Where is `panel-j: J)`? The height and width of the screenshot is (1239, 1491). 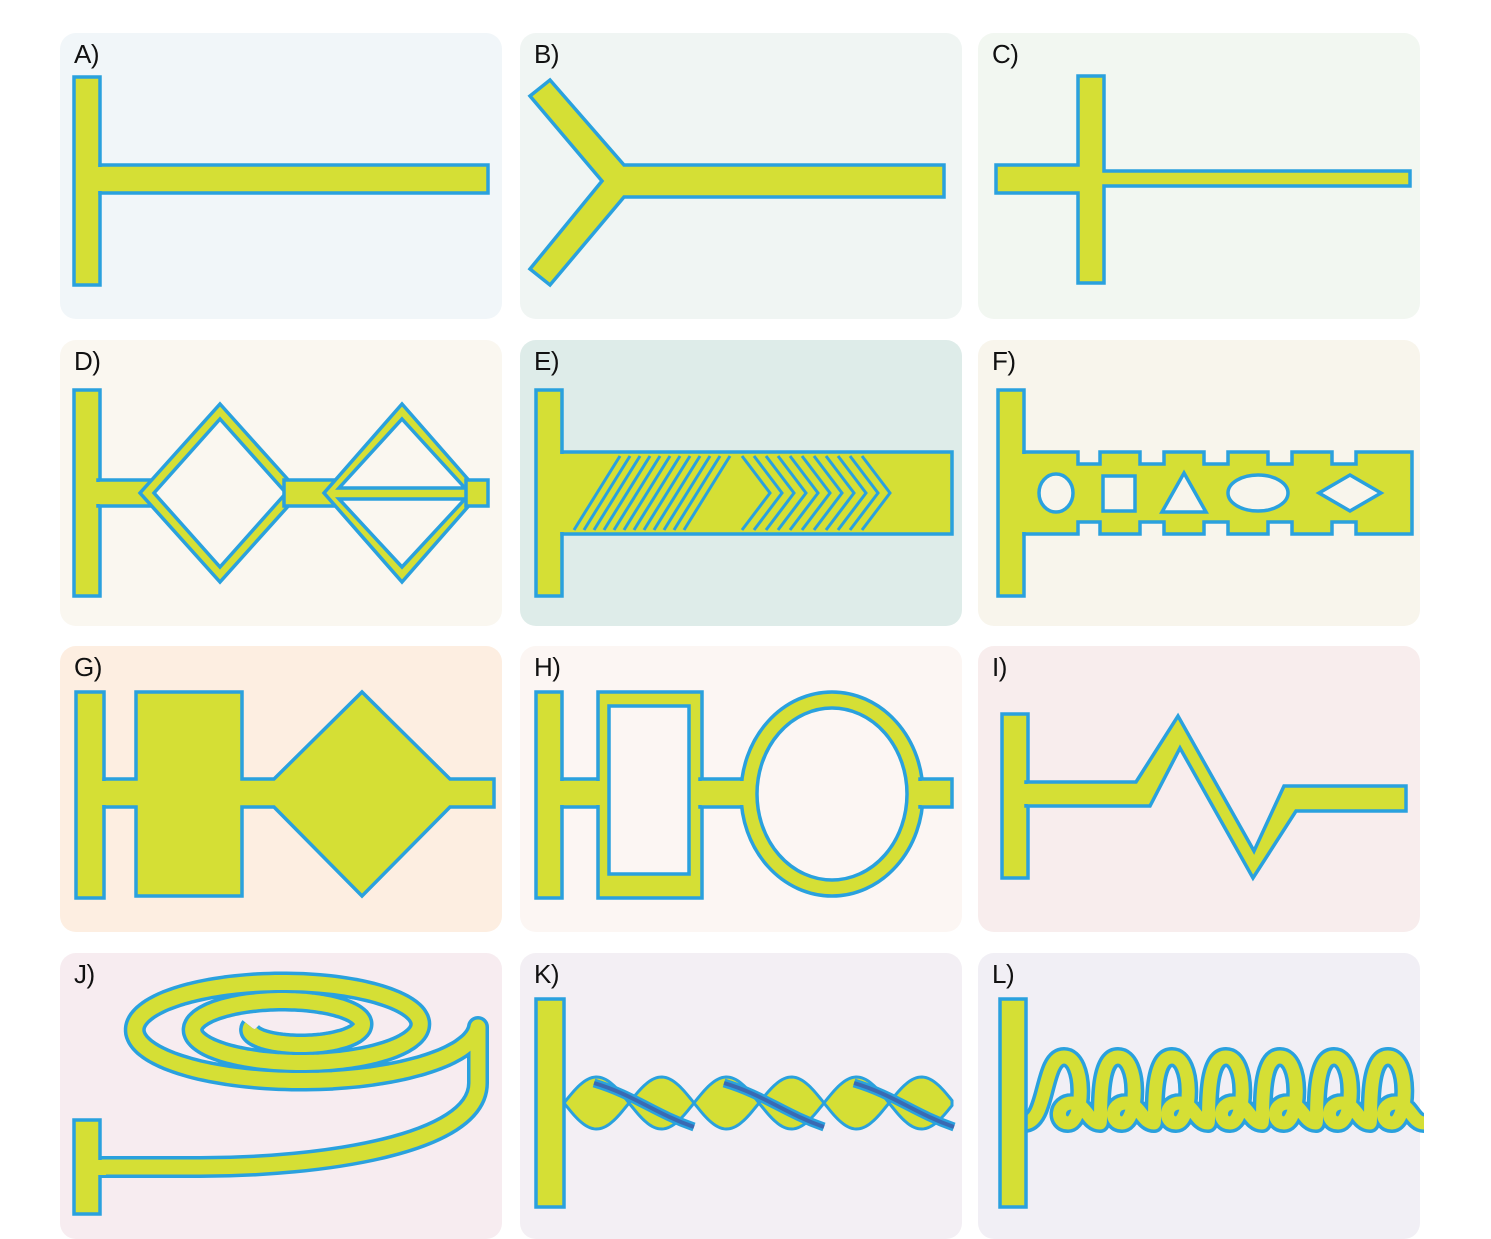 panel-j: J) is located at coordinates (281, 1096).